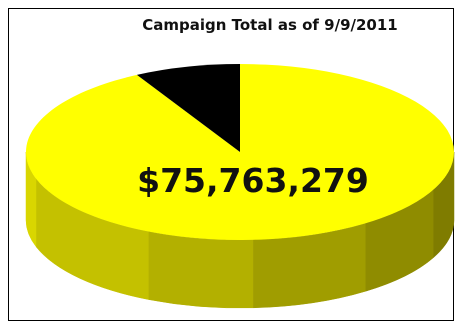  I want to click on pie-side-band, so click(201, 270).